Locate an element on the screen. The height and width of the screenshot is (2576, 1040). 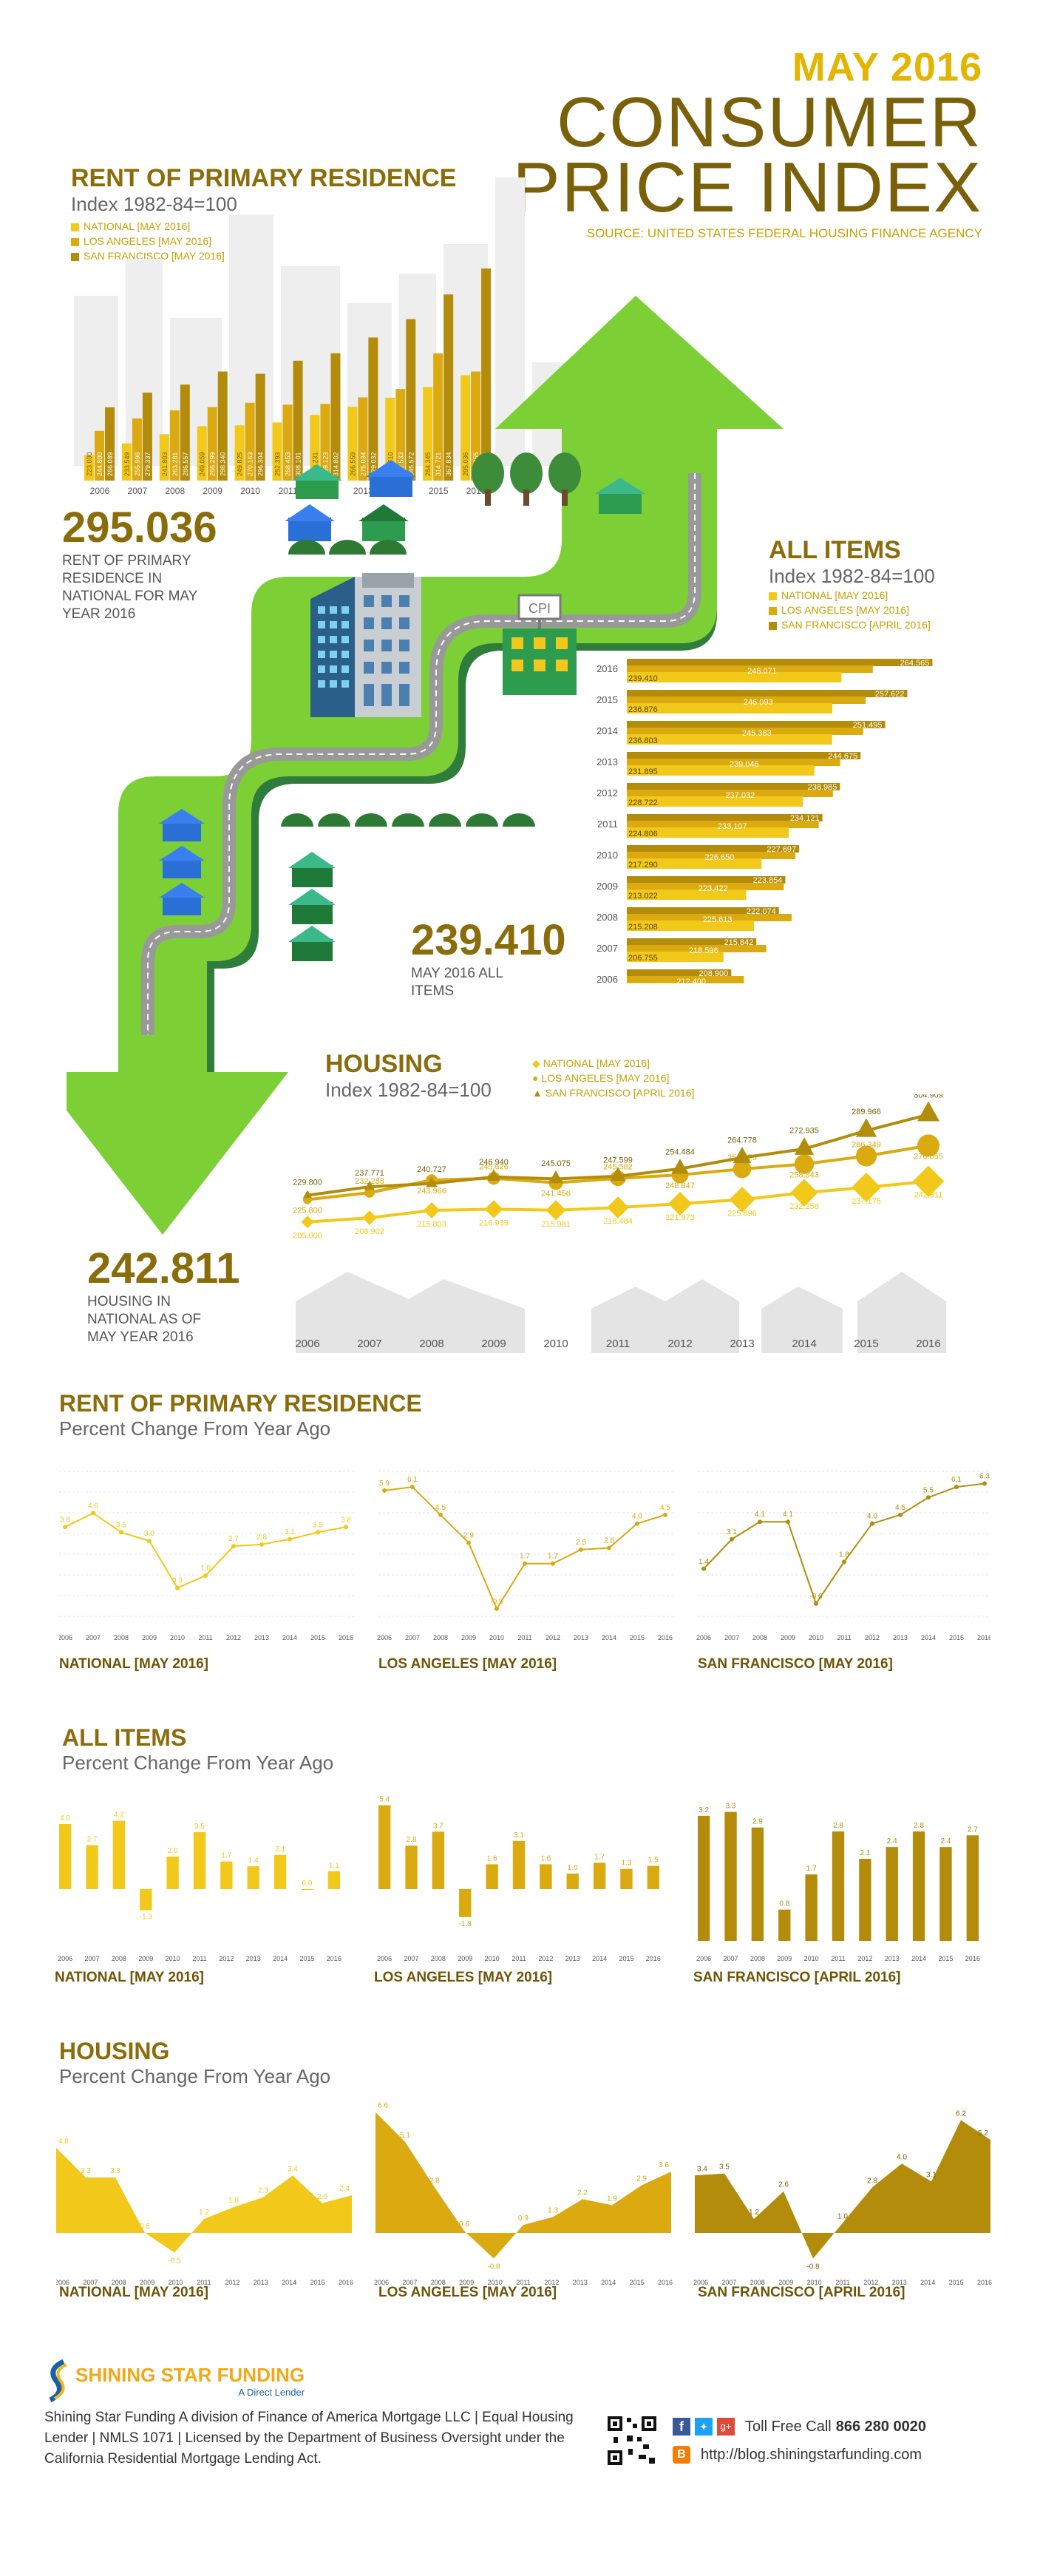
bar-value-label: 5.4 is located at coordinates (385, 1800).